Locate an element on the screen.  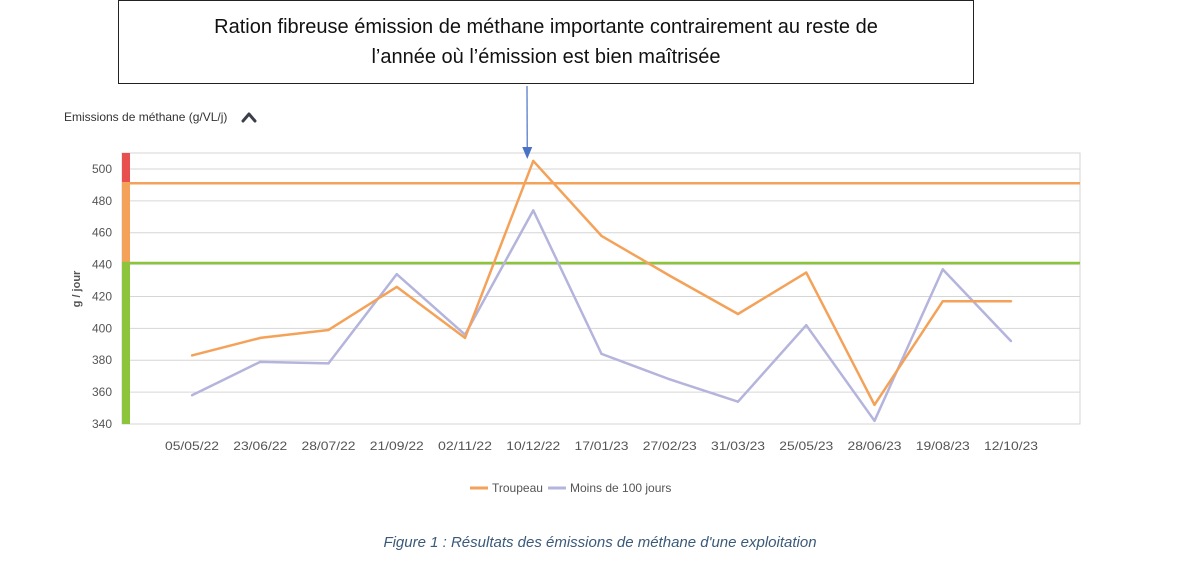
x-tick-label: 31/03/23 is located at coordinates (738, 446).